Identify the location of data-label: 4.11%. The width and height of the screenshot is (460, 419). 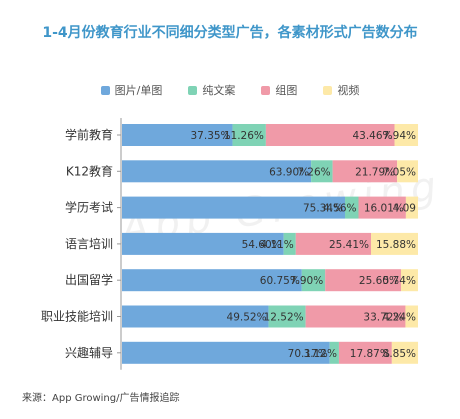
(276, 245).